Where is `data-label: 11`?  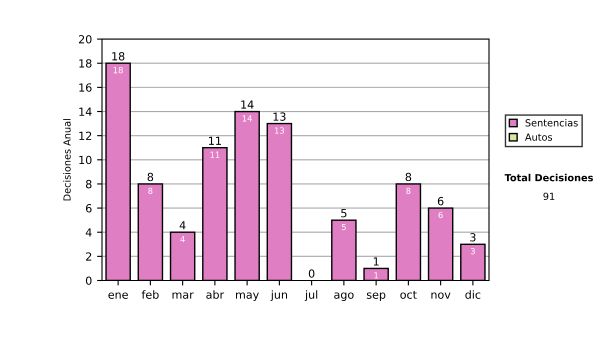
data-label: 11 is located at coordinates (215, 155).